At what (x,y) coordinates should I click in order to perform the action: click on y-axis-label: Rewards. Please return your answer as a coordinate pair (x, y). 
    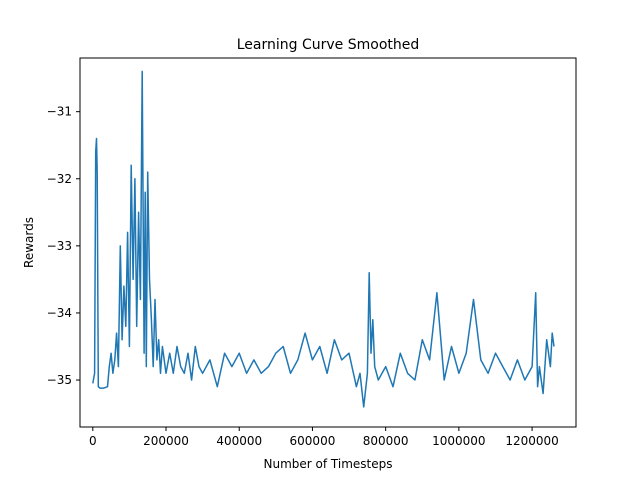
    Looking at the image, I should click on (29, 242).